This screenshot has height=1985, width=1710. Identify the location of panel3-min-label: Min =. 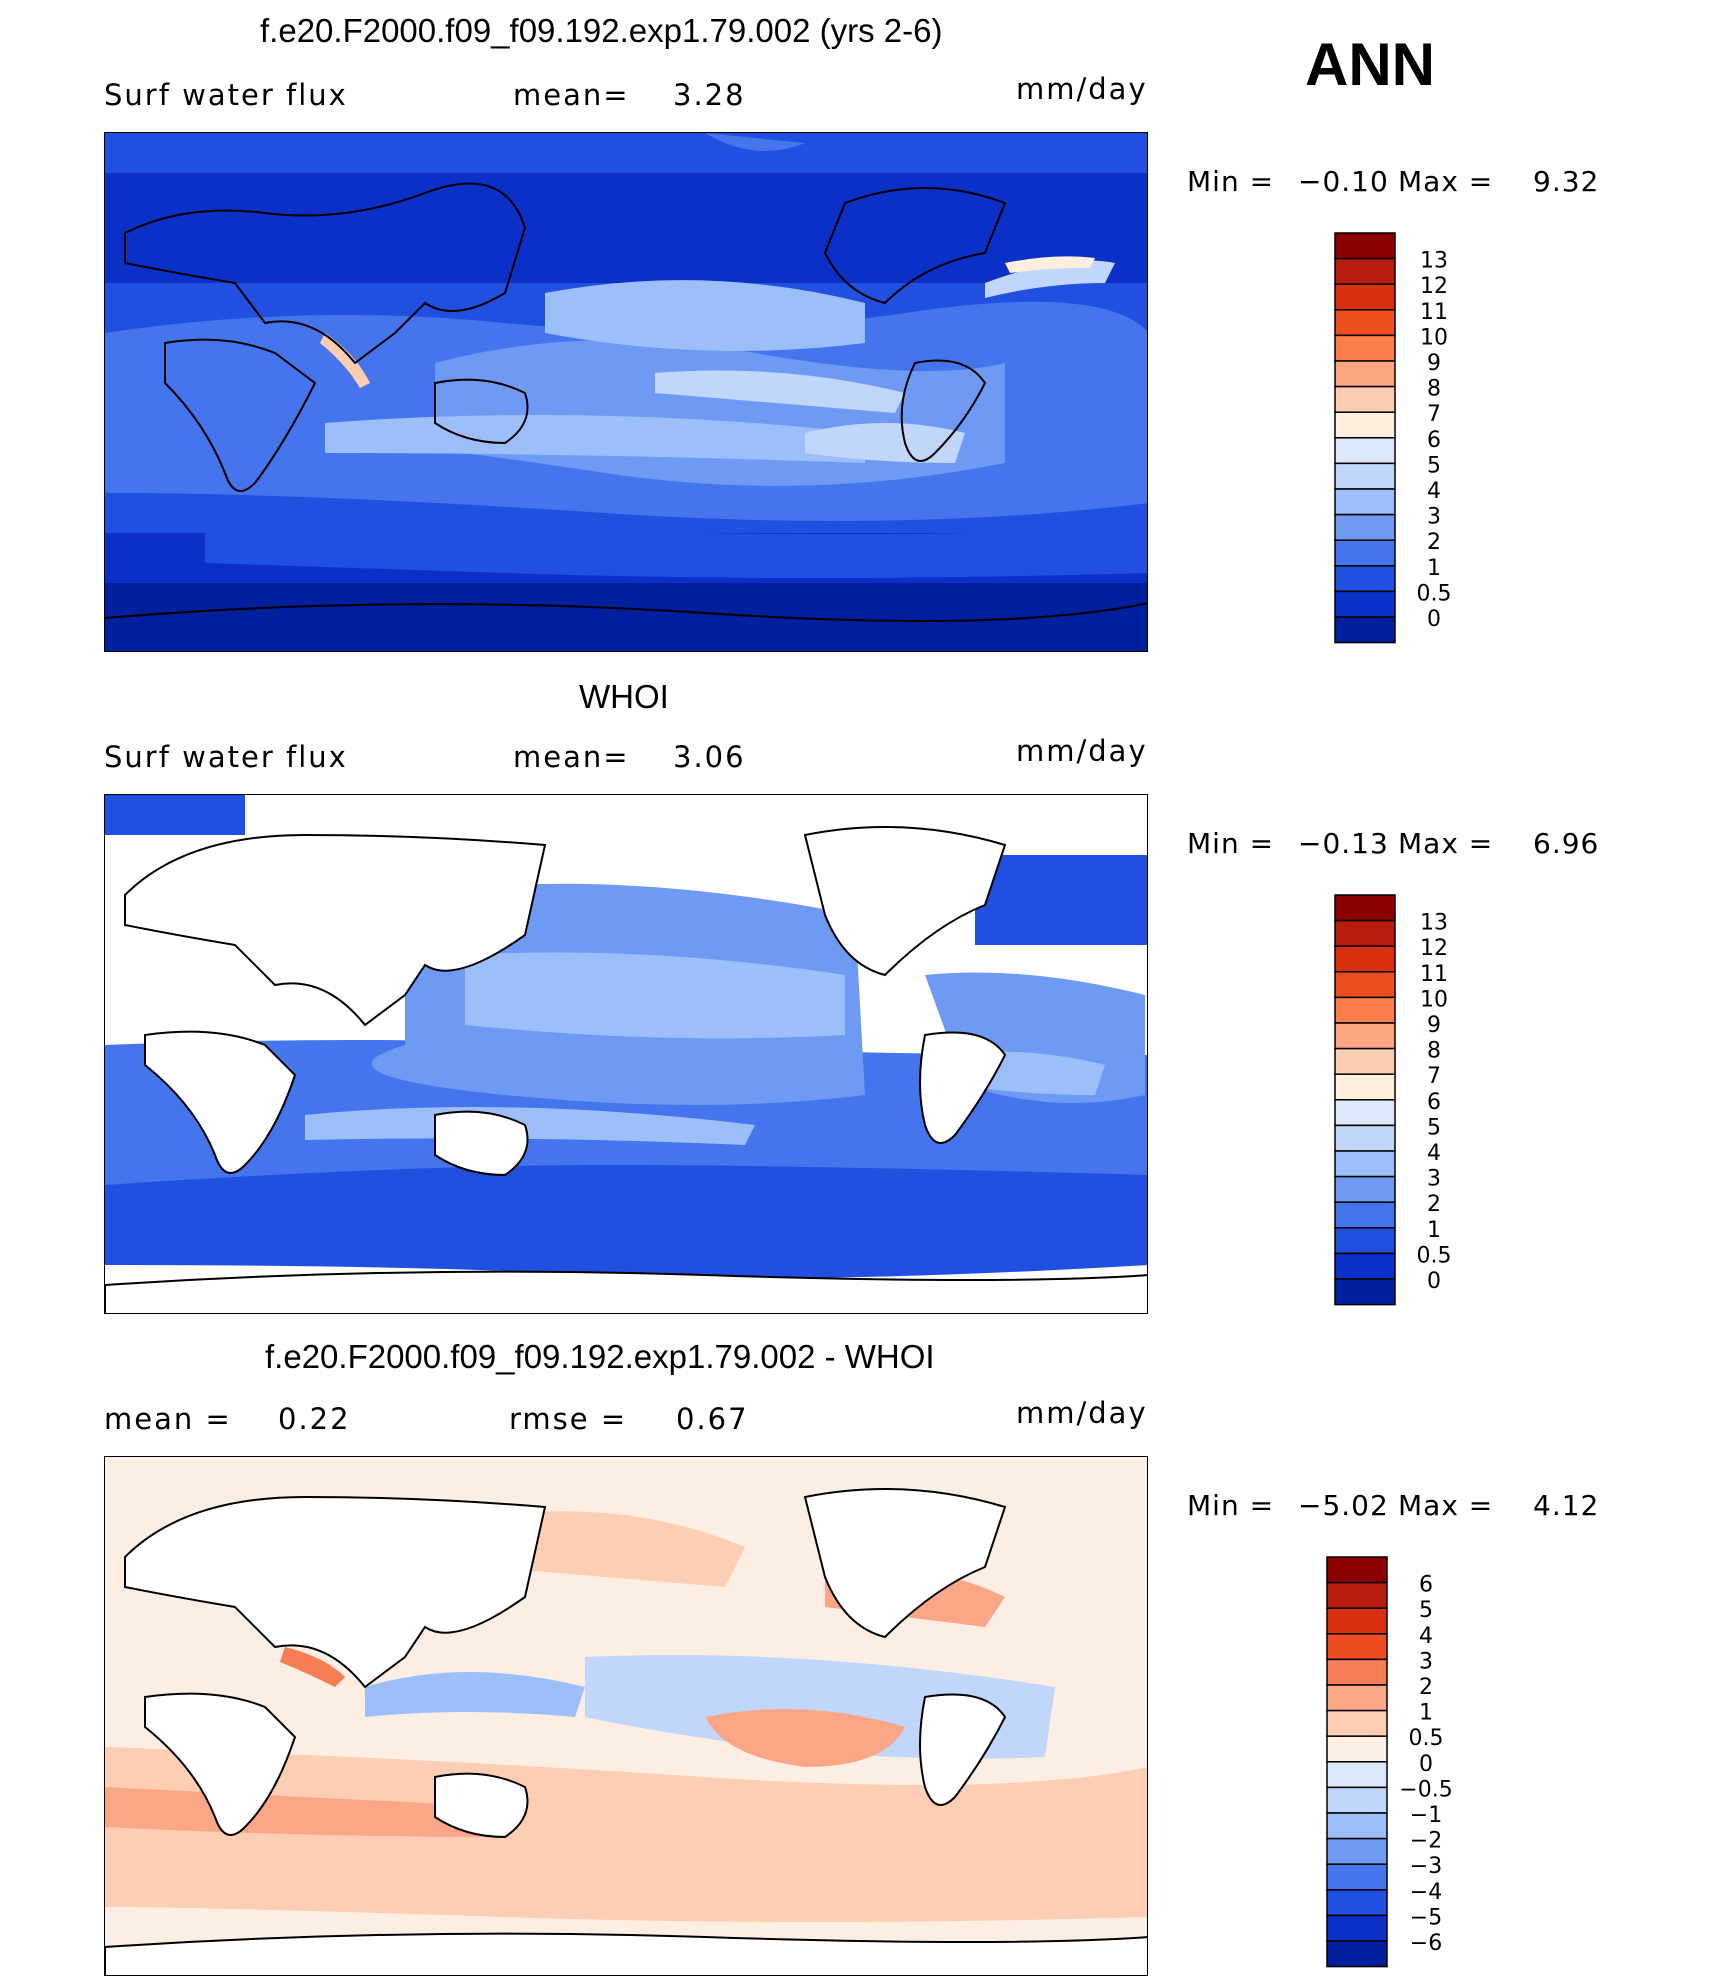
(1231, 1505).